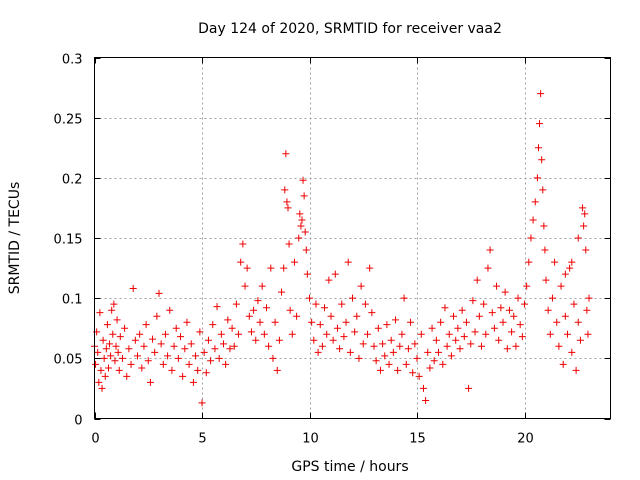  I want to click on y-tick-label: 0.2, so click(72, 180).